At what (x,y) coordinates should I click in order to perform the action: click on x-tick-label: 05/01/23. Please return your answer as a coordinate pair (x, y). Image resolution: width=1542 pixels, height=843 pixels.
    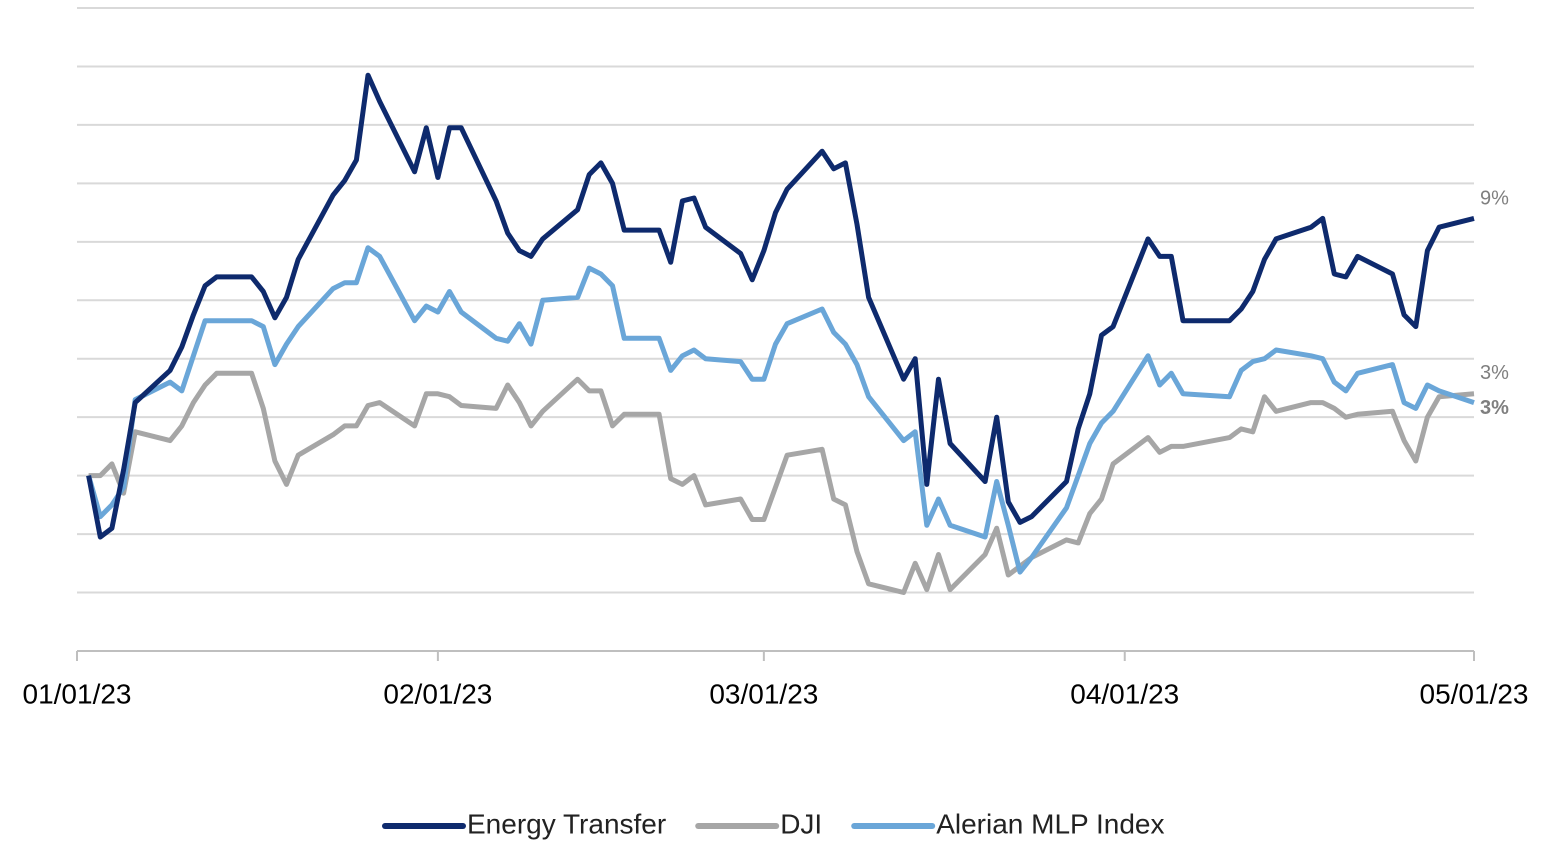
    Looking at the image, I should click on (1474, 693).